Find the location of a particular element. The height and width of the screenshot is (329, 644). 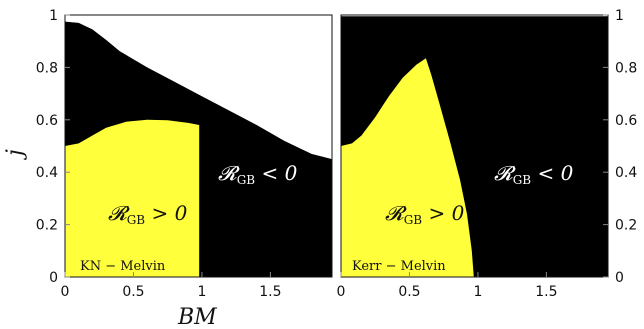

left-negative-label: 𝓡GB < 0 is located at coordinates (258, 174).